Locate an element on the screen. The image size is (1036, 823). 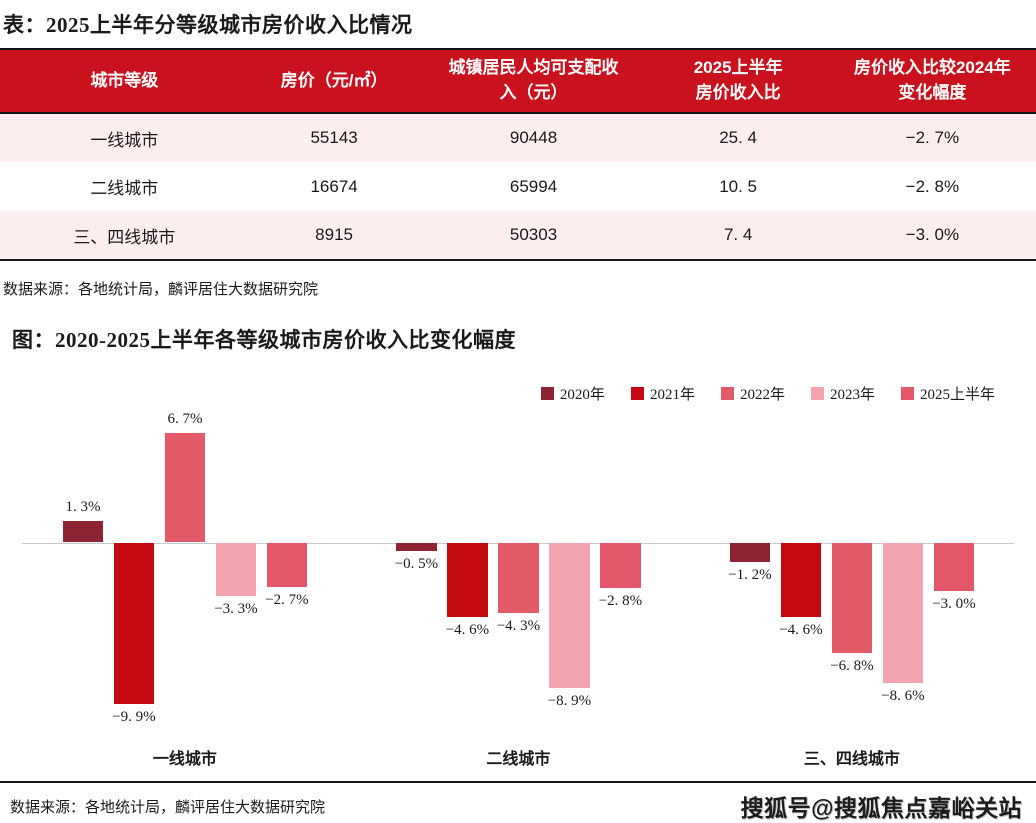
bar-一线城市-2021年 is located at coordinates (134, 623).